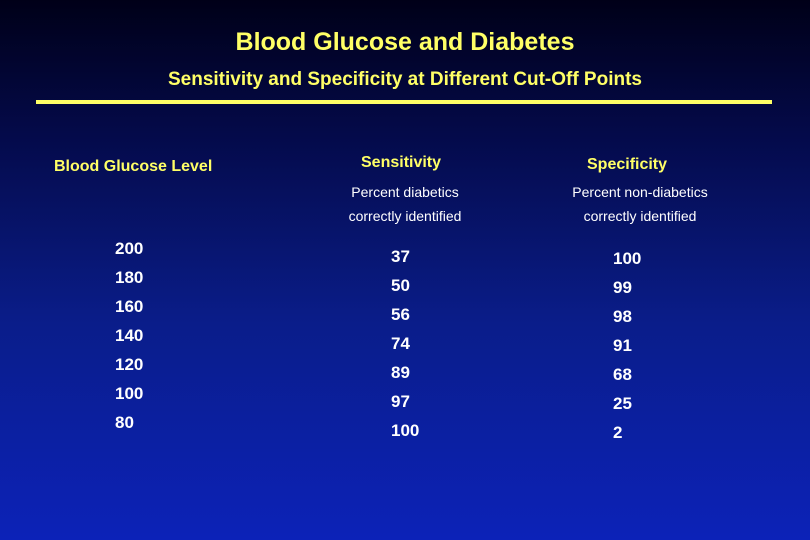 Image resolution: width=810 pixels, height=540 pixels. I want to click on sensitivity-value: 37, so click(400, 256).